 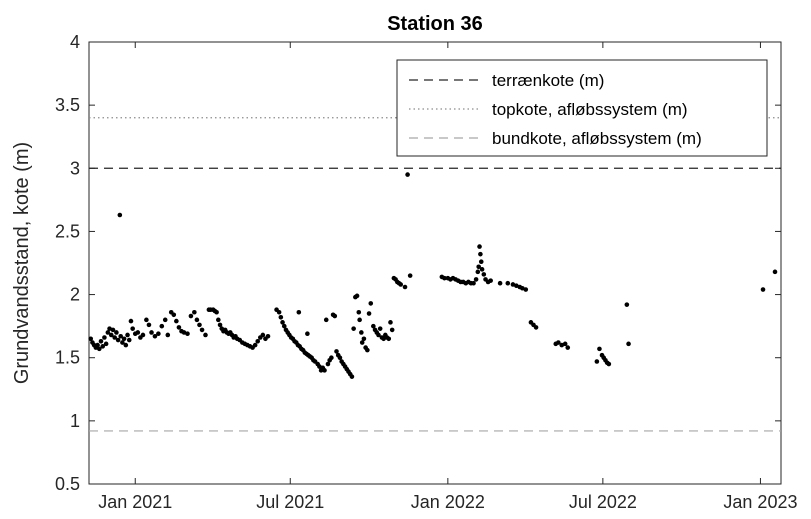 I want to click on y-tick-label: 1, so click(x=75, y=421).